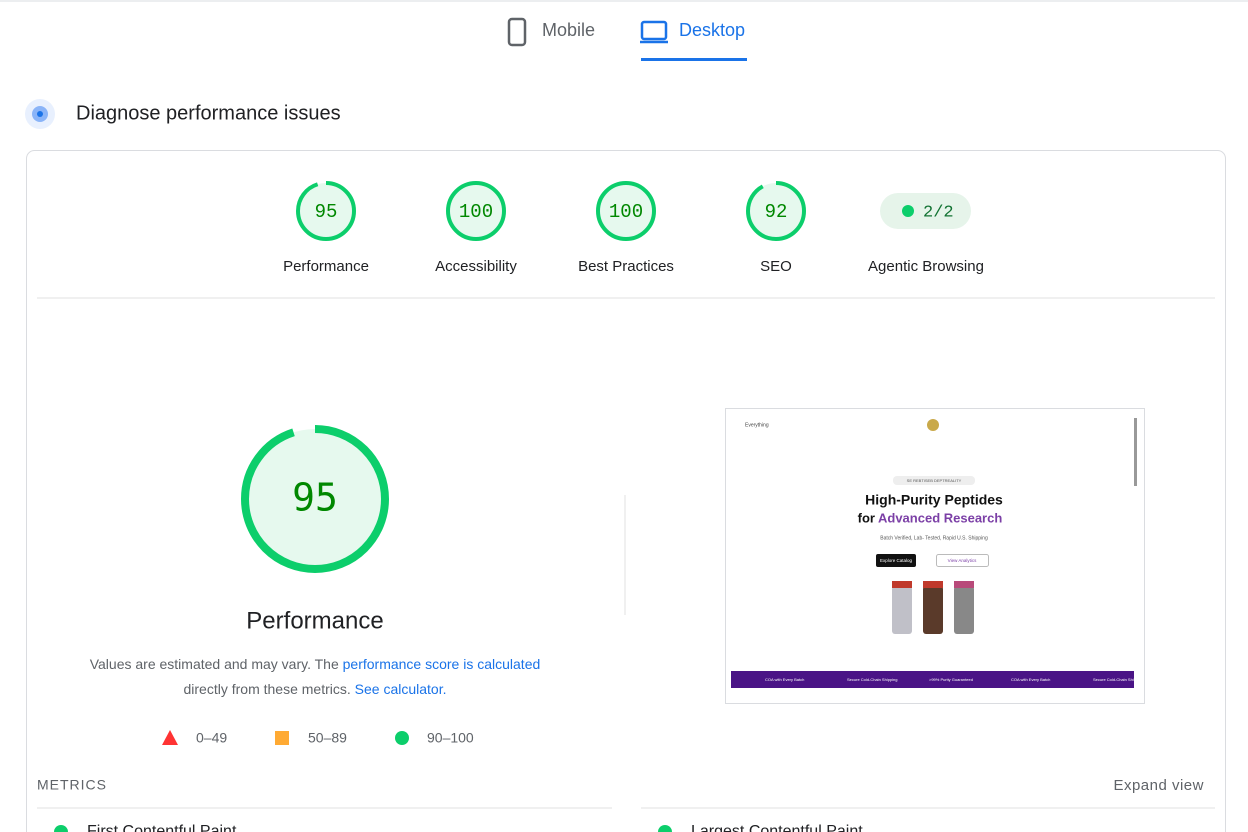  Describe the element at coordinates (694, 59) in the screenshot. I see `active-underline` at that location.